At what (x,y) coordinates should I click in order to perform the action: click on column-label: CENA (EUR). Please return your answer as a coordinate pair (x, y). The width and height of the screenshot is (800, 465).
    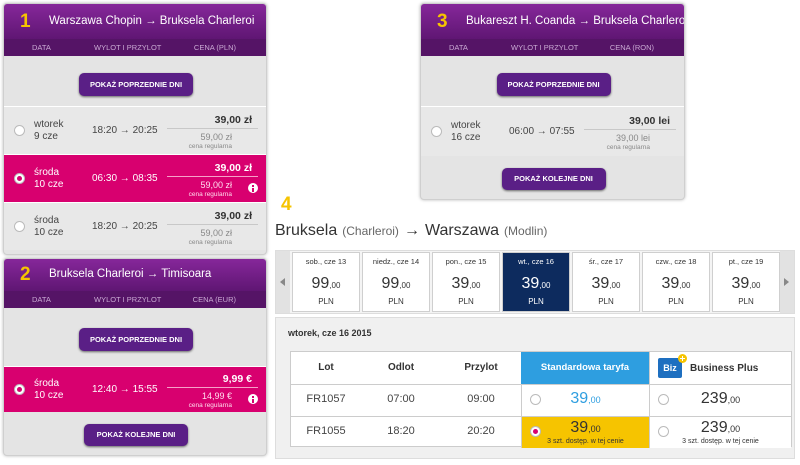
    Looking at the image, I should click on (214, 299).